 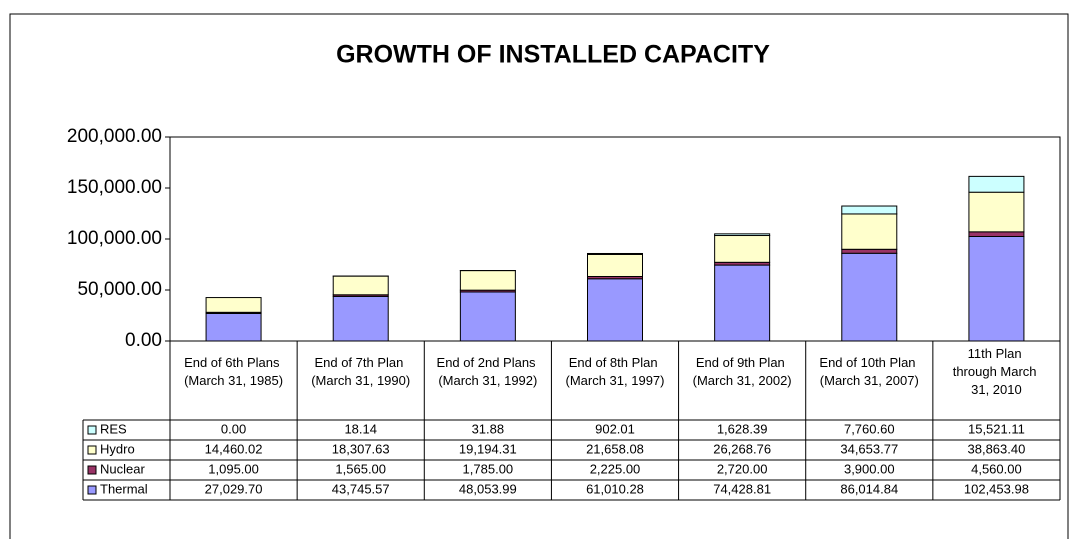 What do you see at coordinates (615, 371) in the screenshot?
I see `x-tick-label: End of 8th Plan (March 31, 1997)` at bounding box center [615, 371].